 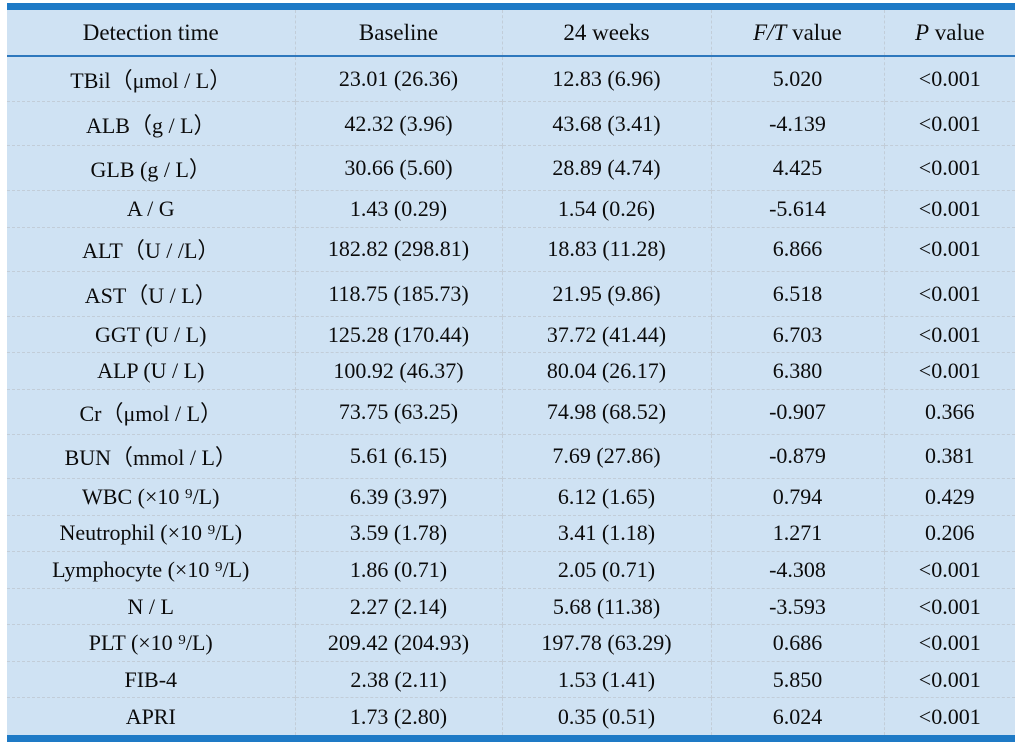 What do you see at coordinates (606, 249) in the screenshot?
I see `cell-weeks24: 18.83 (11.28)` at bounding box center [606, 249].